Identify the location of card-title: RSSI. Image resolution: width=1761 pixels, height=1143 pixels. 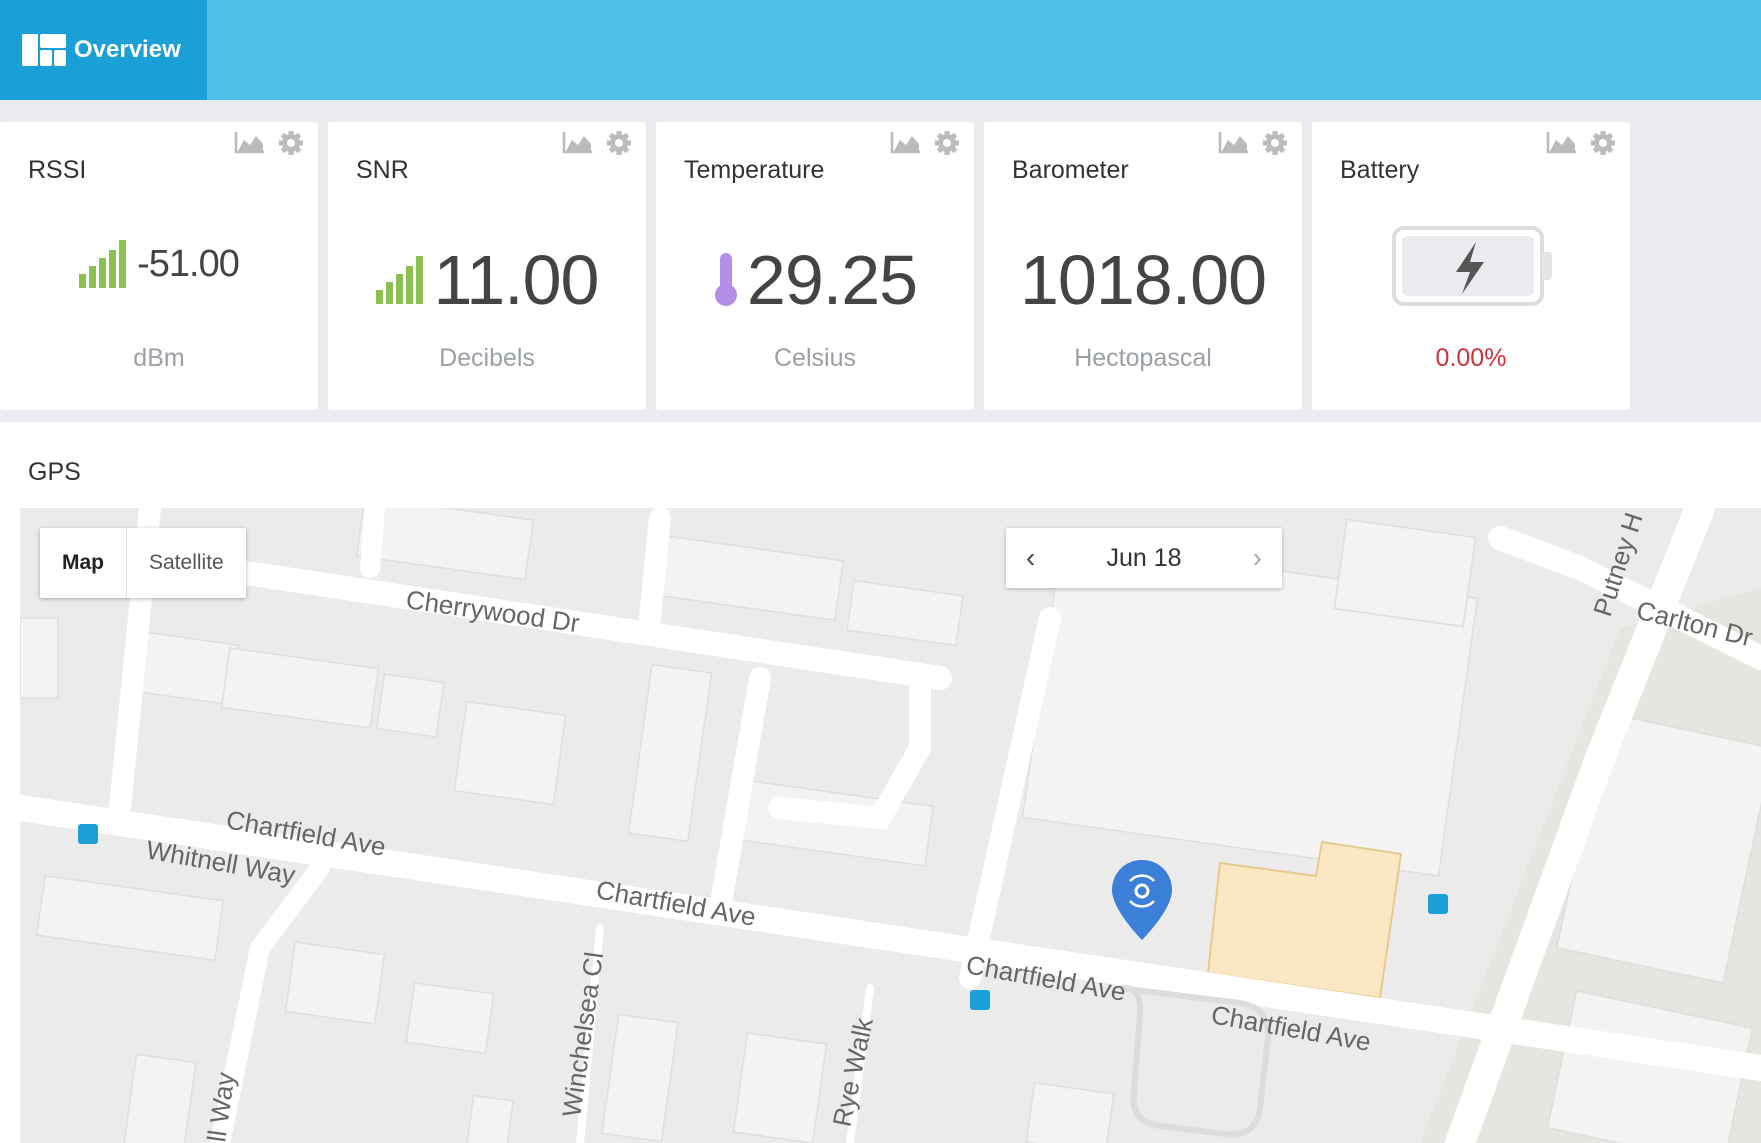
(57, 170).